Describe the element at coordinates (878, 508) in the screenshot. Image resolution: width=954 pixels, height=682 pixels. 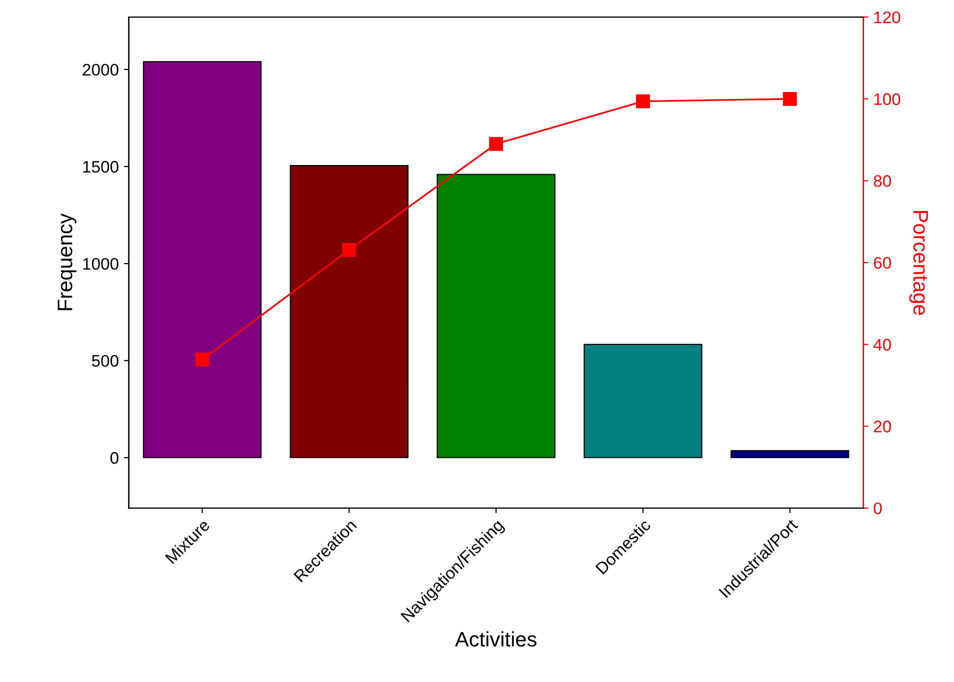
I see `y2-tick-label: 0` at that location.